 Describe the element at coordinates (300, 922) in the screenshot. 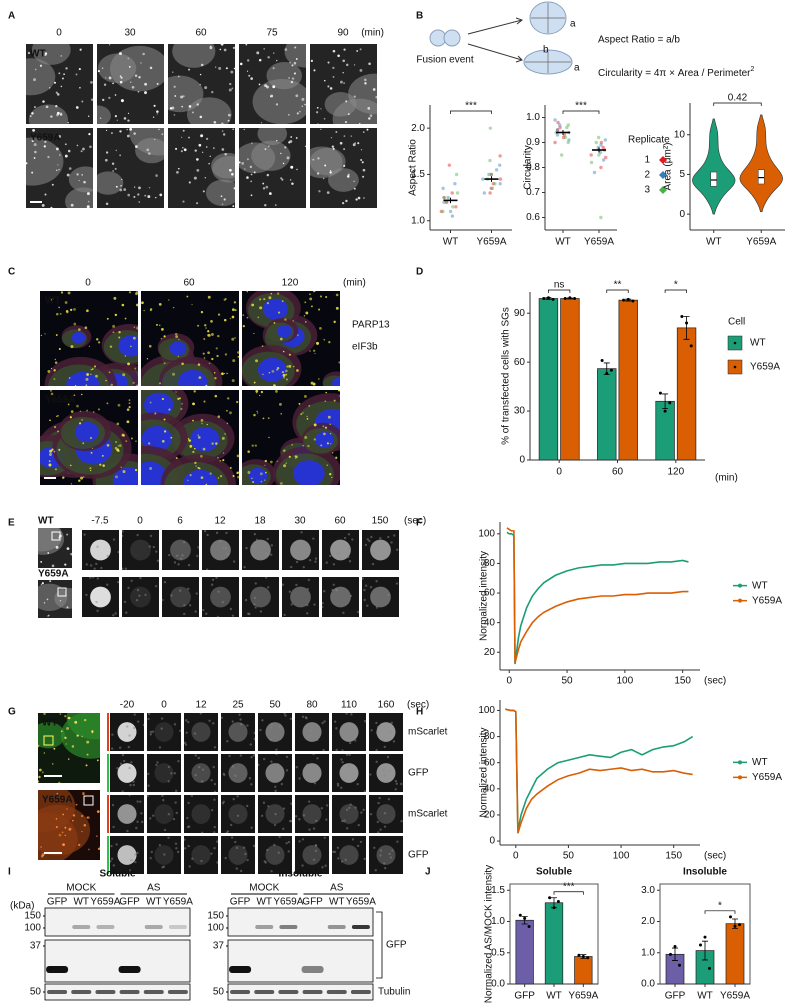

I see `blot-box` at that location.